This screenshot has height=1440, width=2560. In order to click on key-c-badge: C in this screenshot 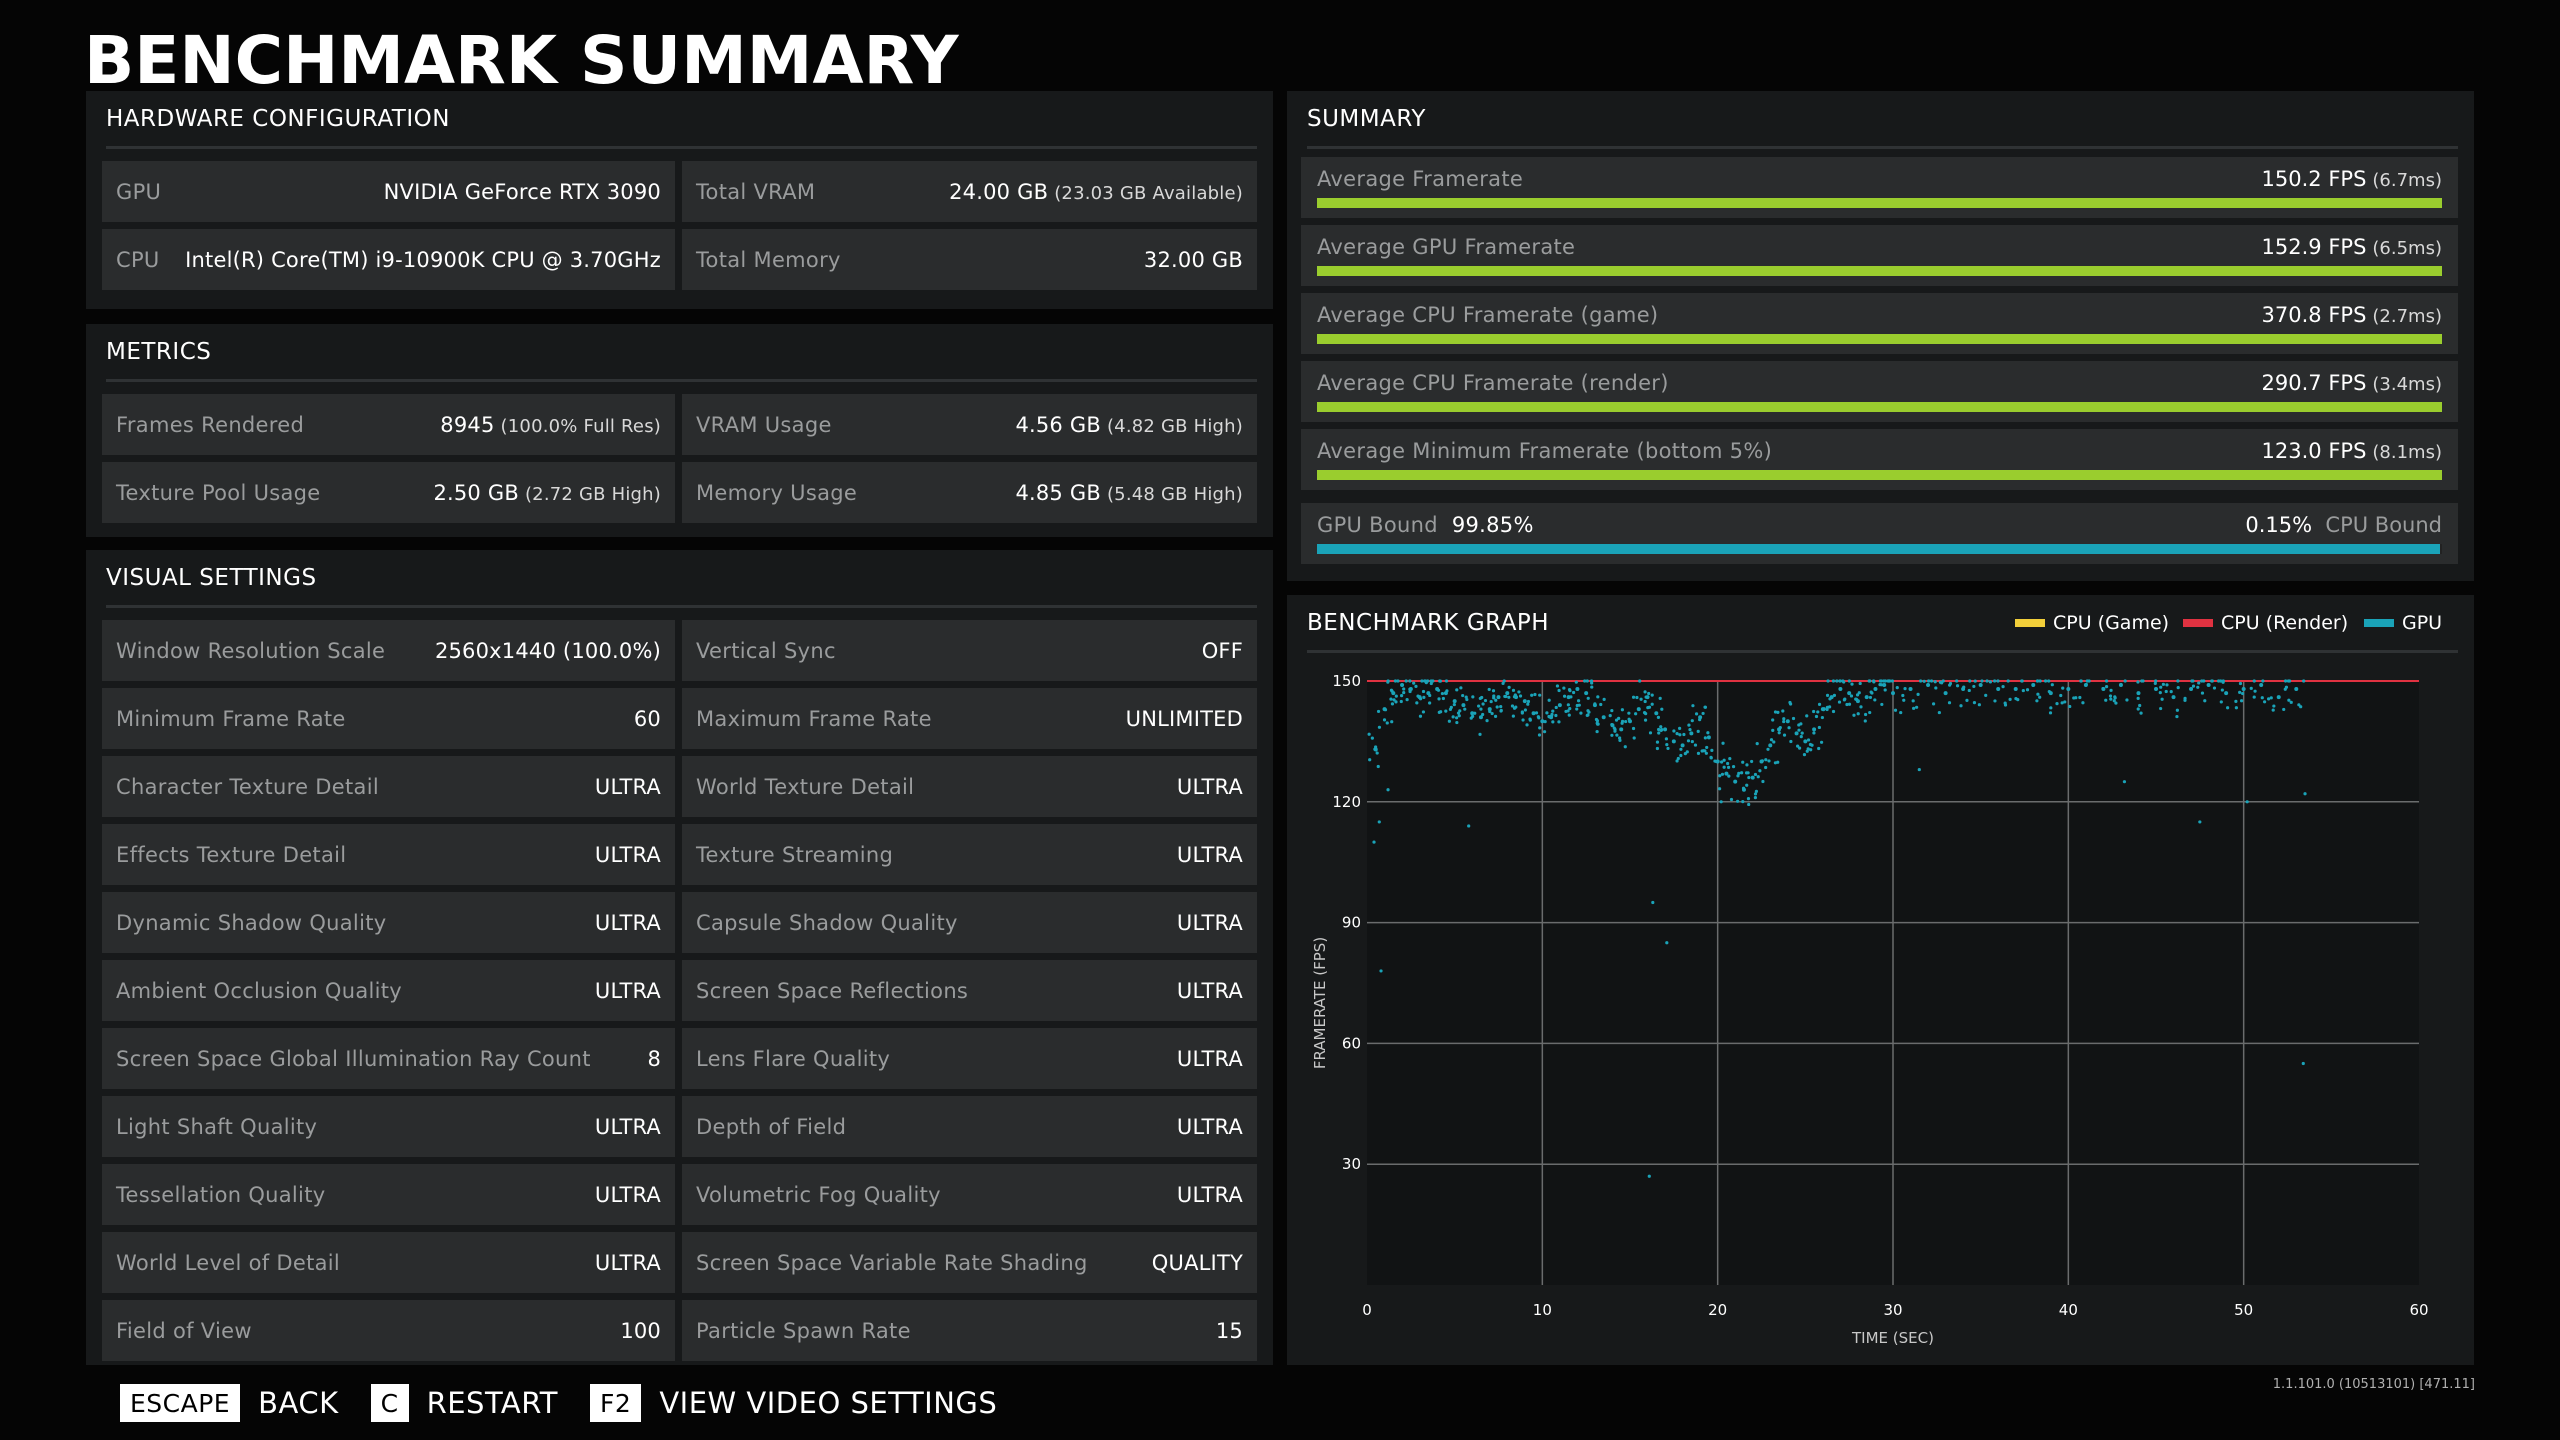, I will do `click(389, 1403)`.